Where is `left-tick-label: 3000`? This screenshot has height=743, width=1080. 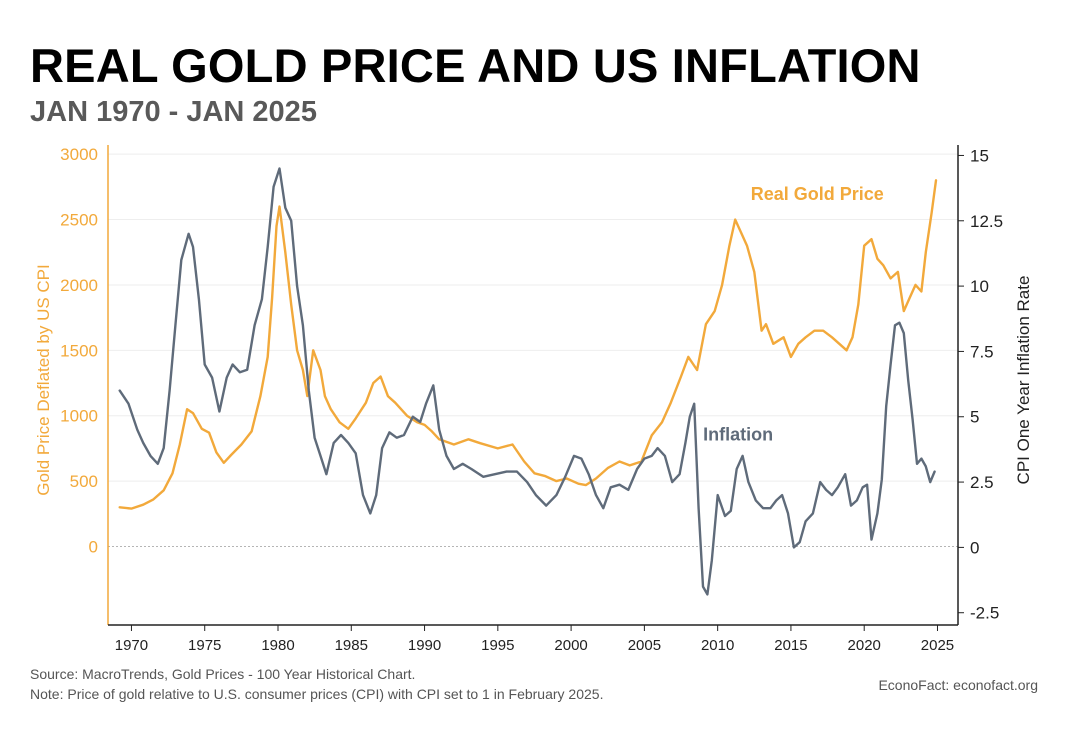
left-tick-label: 3000 is located at coordinates (79, 154).